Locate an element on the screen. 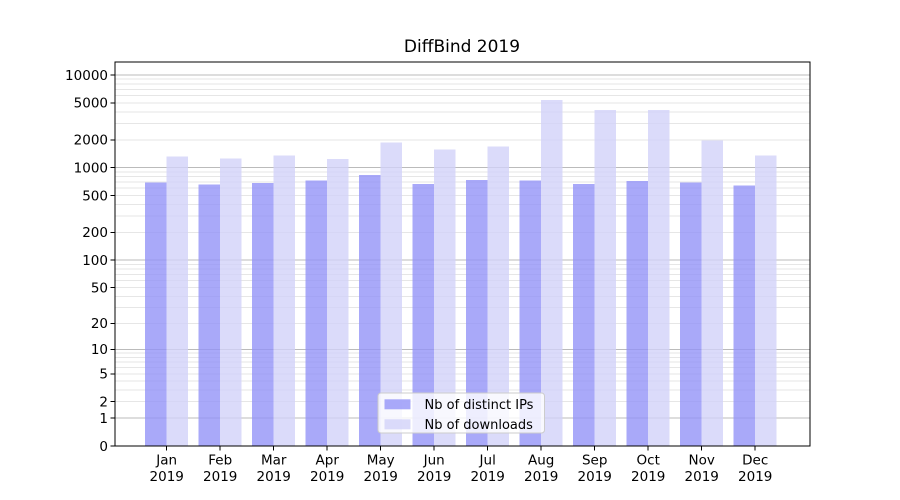 Image resolution: width=900 pixels, height=500 pixels. legend-swatch-nb-of-downloads is located at coordinates (397, 424).